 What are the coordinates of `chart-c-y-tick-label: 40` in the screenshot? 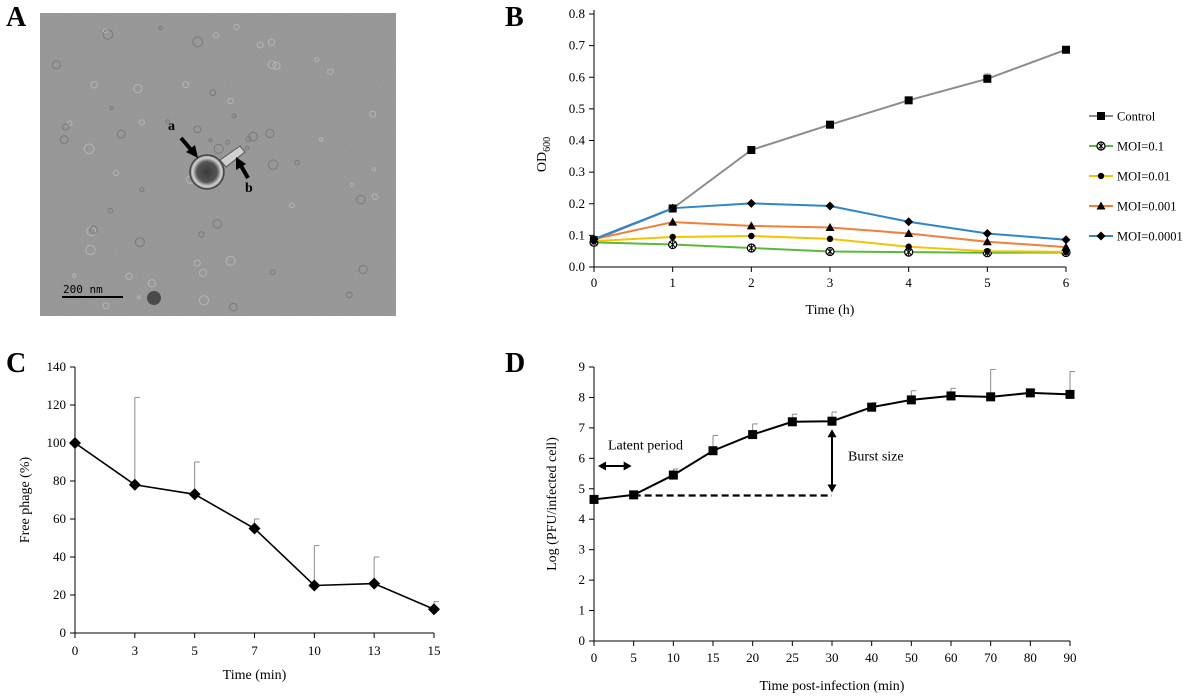 It's located at (59, 556).